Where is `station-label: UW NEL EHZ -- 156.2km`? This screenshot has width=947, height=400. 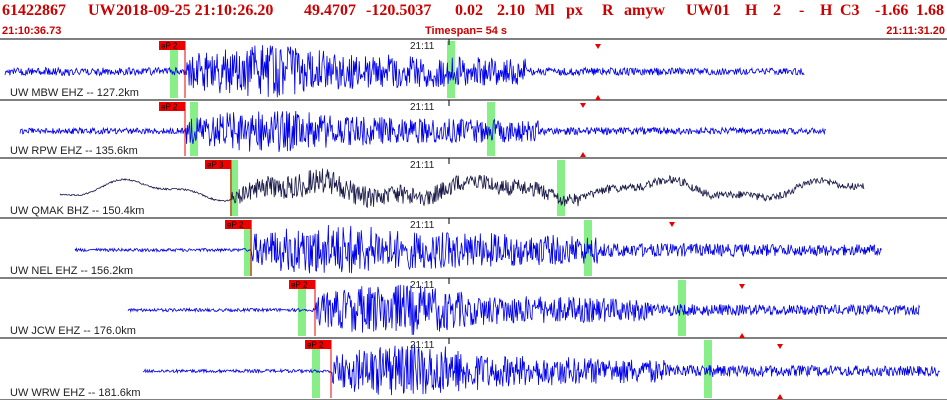 station-label: UW NEL EHZ -- 156.2km is located at coordinates (71, 271).